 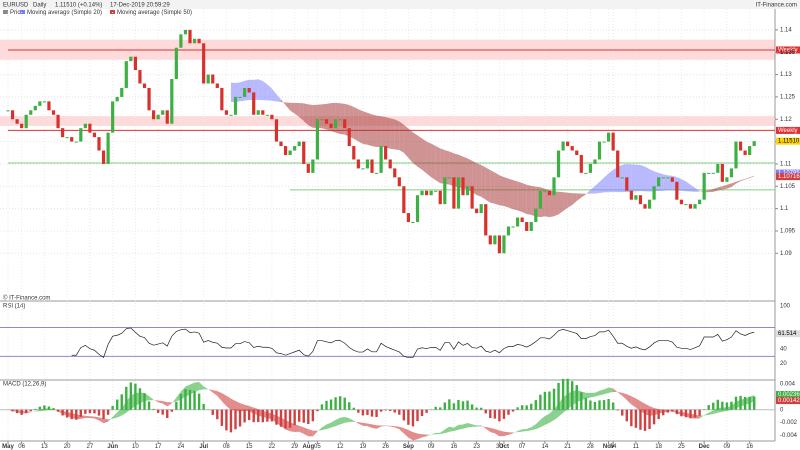 I want to click on y-tick-label: 1.105, so click(x=788, y=187).